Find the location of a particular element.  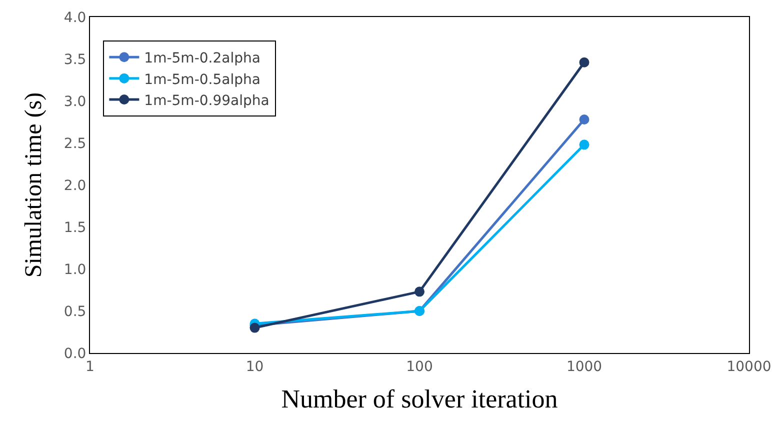

y-tick-label: 2.5 is located at coordinates (75, 144).